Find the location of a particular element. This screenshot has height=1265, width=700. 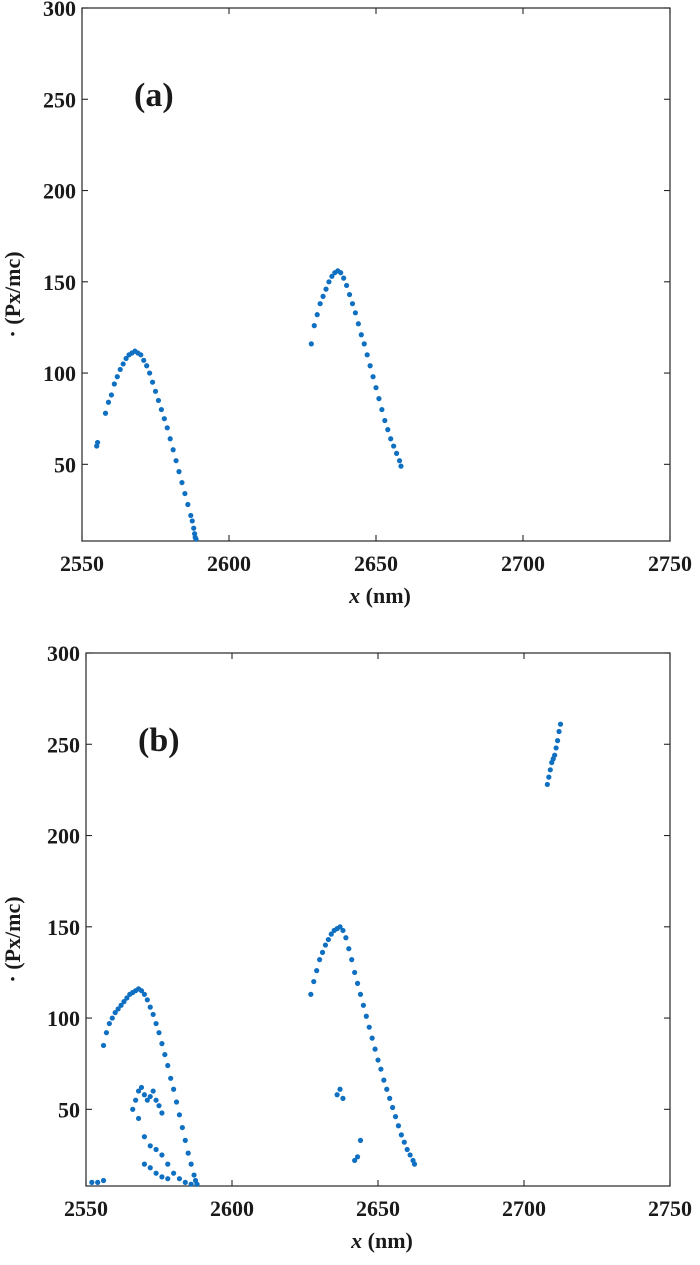

y-tick-label: 50 is located at coordinates (65, 464).